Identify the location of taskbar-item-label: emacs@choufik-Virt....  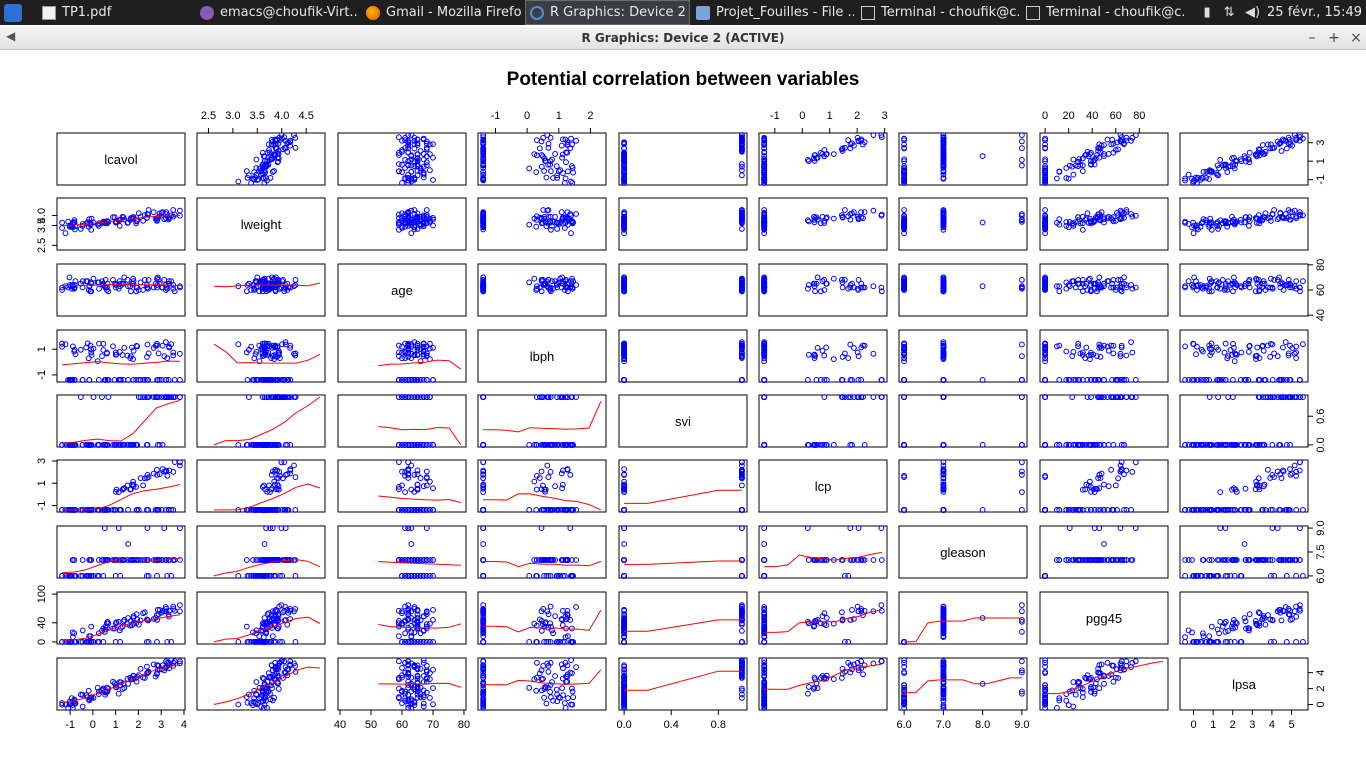
(289, 12).